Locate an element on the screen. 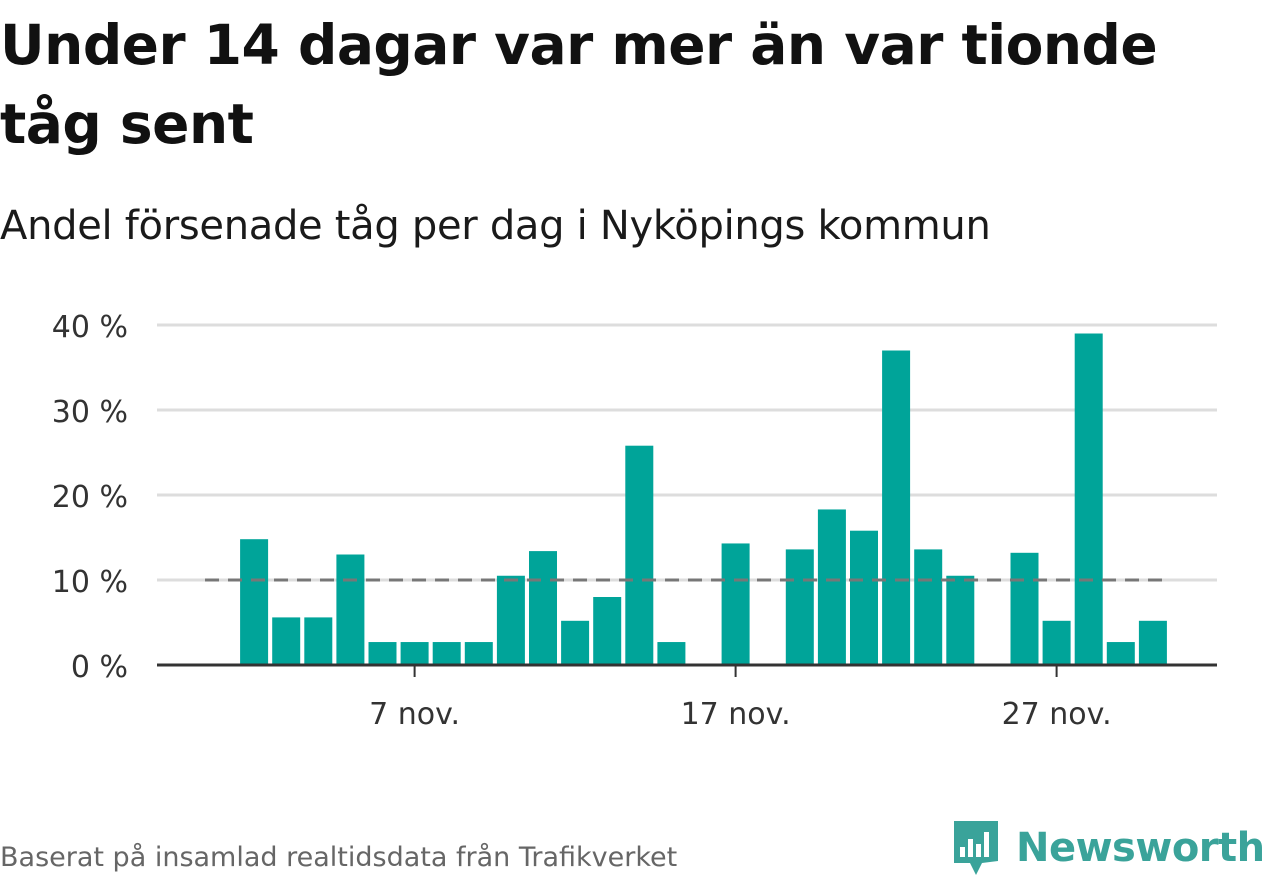 The width and height of the screenshot is (1262, 879). y-tick-label: 10 % is located at coordinates (90, 582).